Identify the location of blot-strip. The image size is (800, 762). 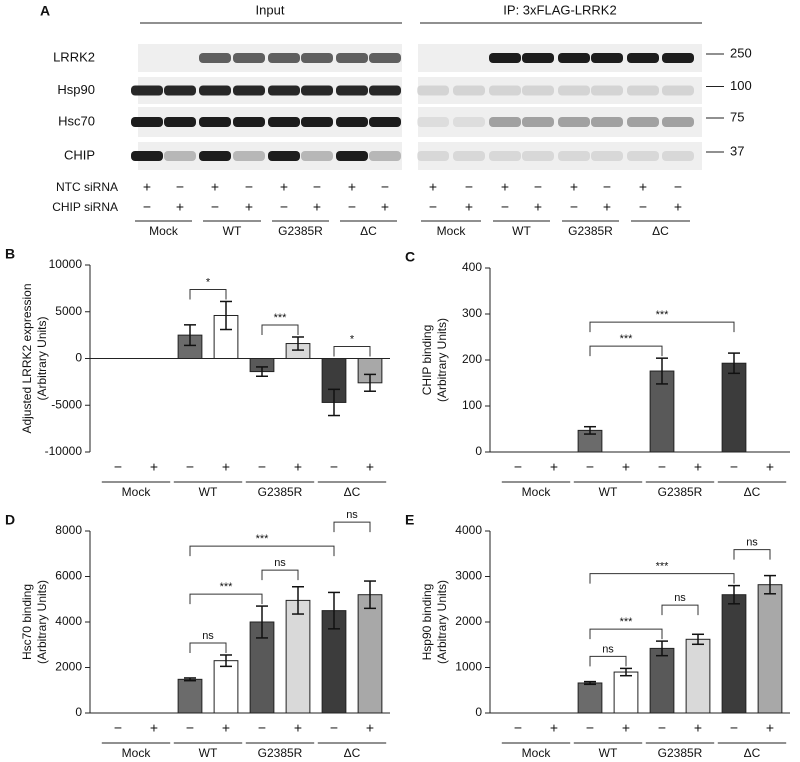
(560, 122).